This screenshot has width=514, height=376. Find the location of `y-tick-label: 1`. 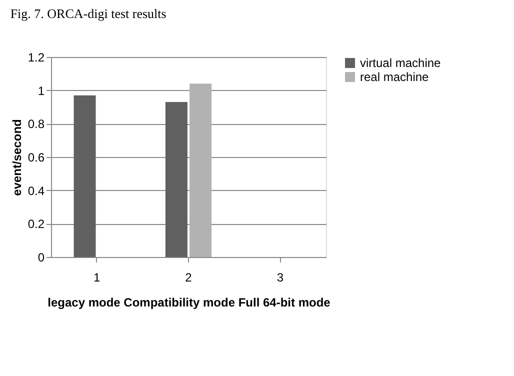

y-tick-label: 1 is located at coordinates (41, 91).